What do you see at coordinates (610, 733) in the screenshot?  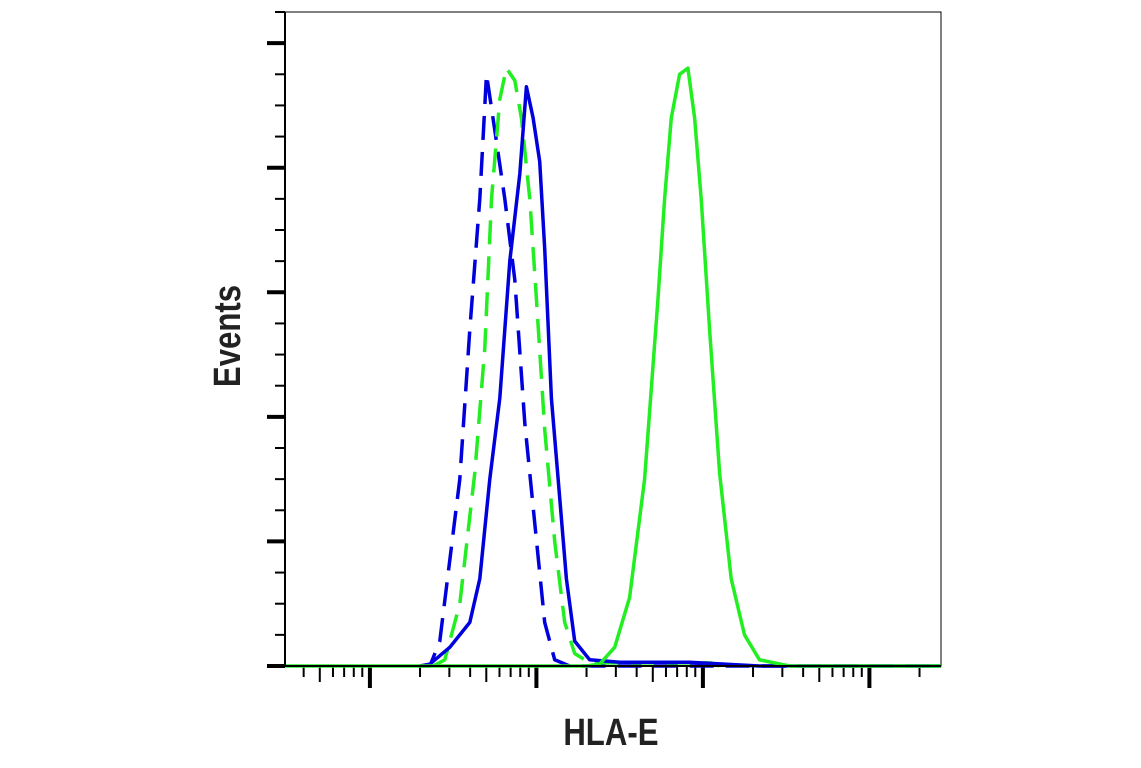 I see `x-axis-label: HLA-E` at bounding box center [610, 733].